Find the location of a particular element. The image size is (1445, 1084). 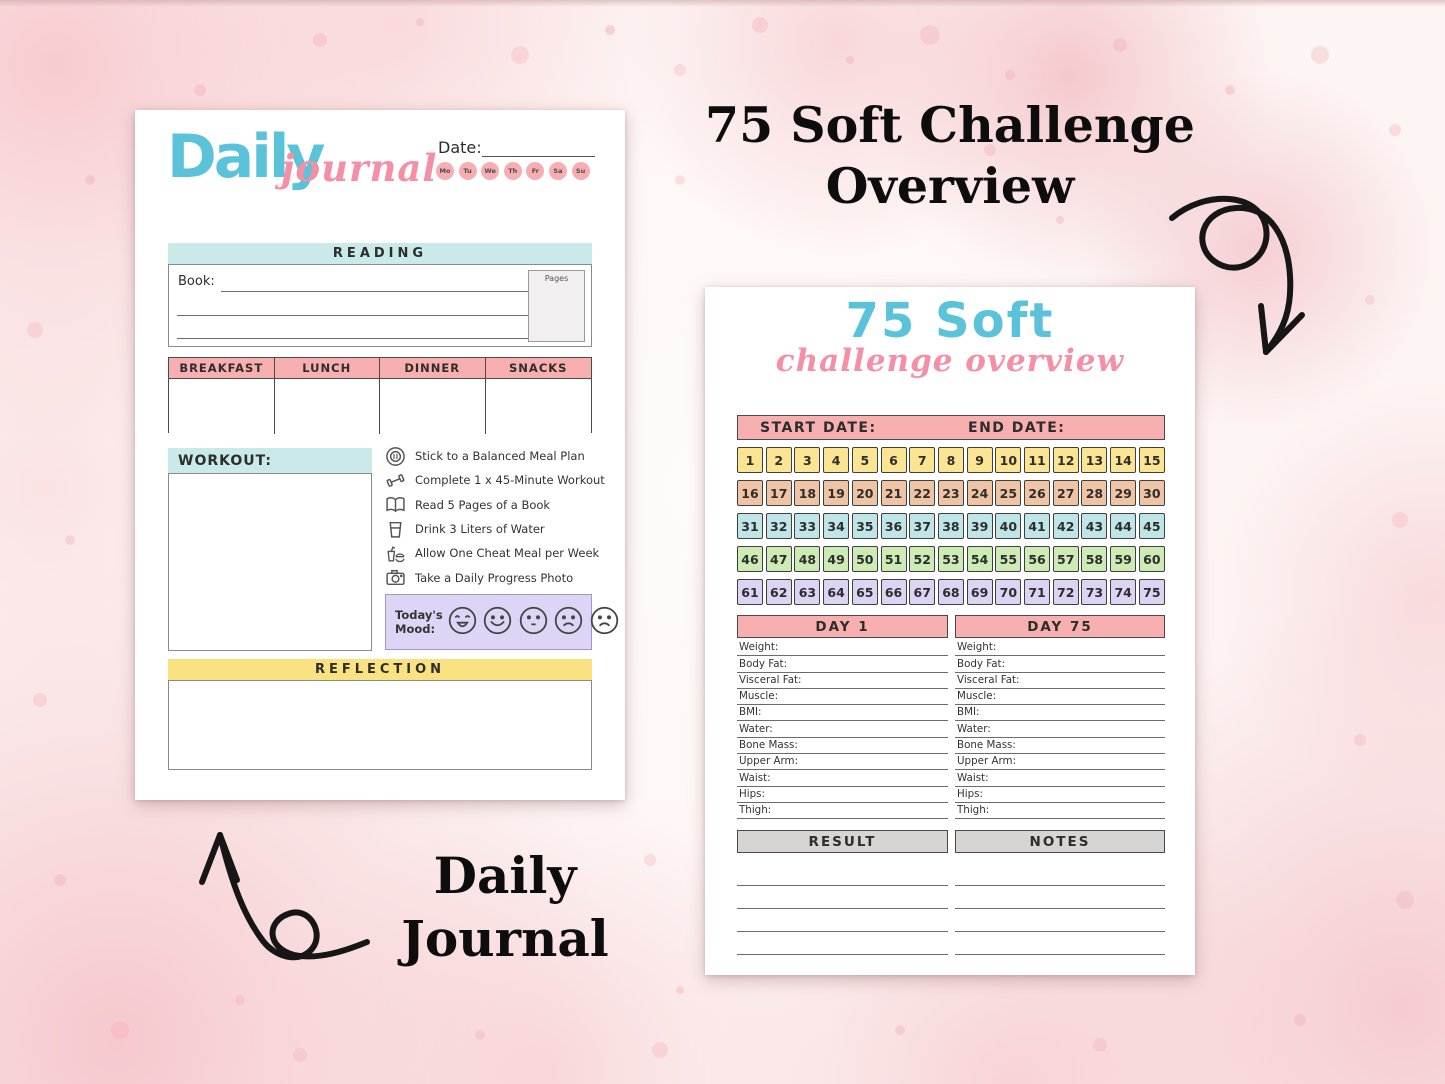

day-number-cell: 56 is located at coordinates (1037, 559).